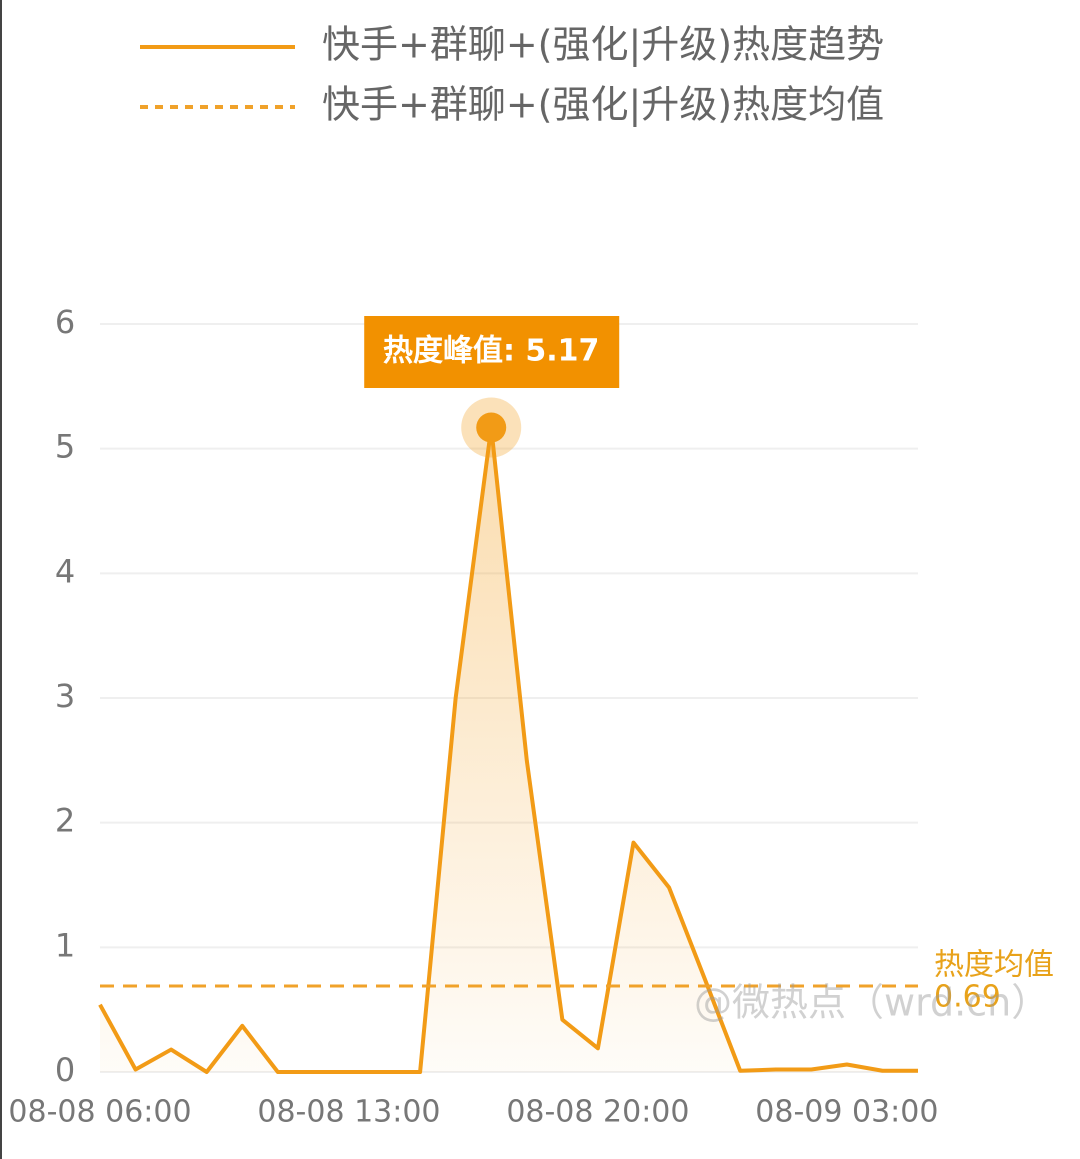 This screenshot has width=1080, height=1159. I want to click on peak-dot, so click(491, 427).